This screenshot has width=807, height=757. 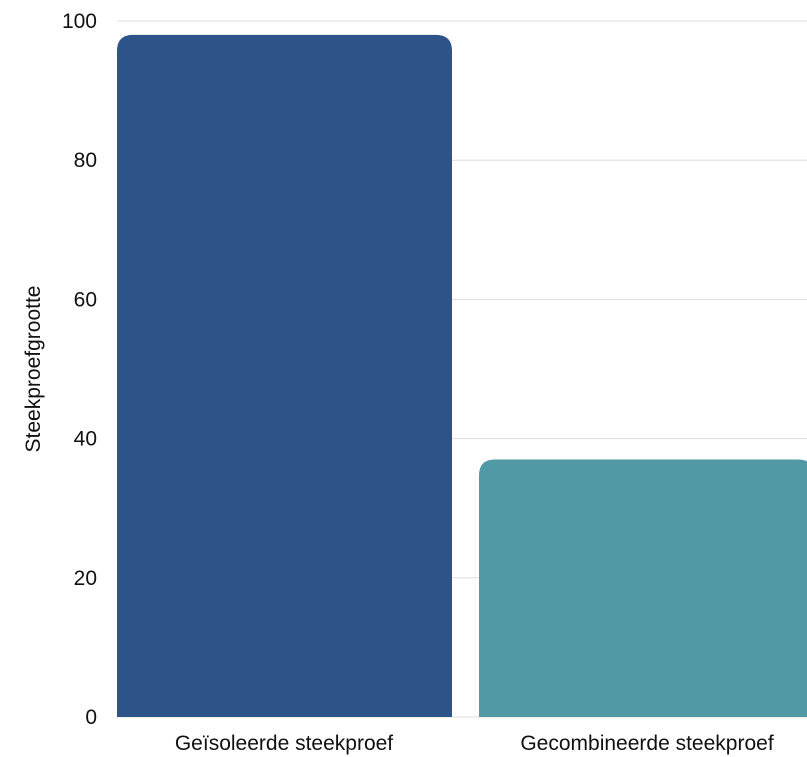 I want to click on y-tick-label: 0, so click(x=91, y=717).